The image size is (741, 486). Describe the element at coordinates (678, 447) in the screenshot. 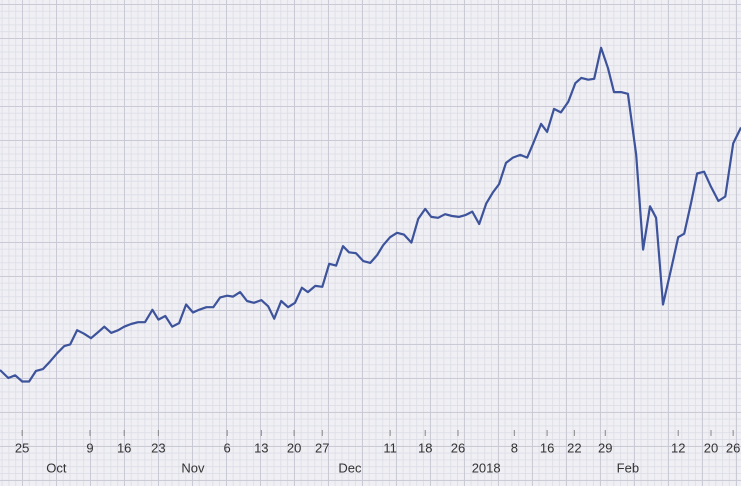

I see `x-tick-label: 12` at that location.